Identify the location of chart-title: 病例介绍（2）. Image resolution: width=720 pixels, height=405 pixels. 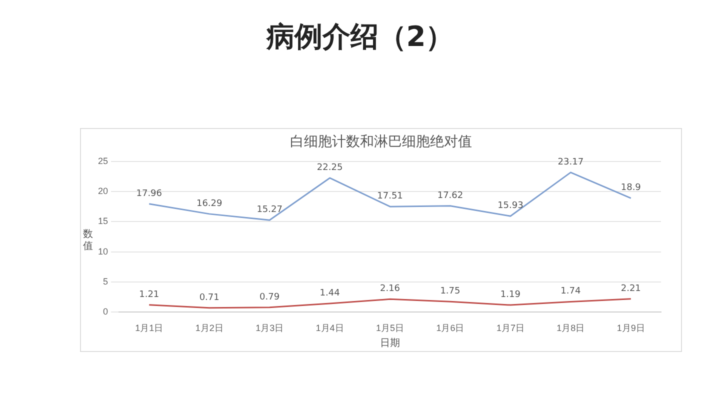
(360, 37).